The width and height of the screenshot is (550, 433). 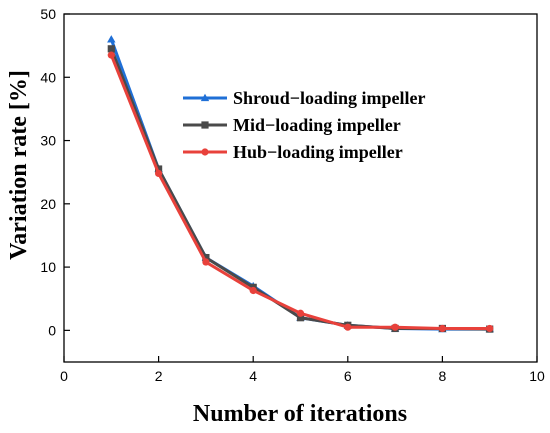 I want to click on y-tick-label: 0, so click(x=52, y=330).